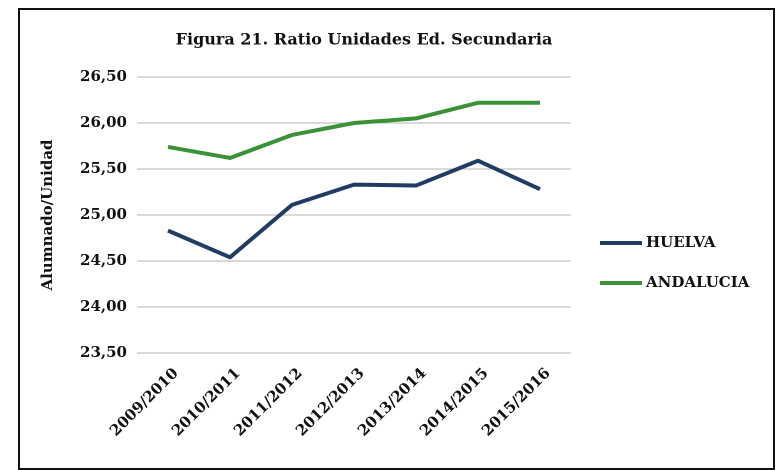 This screenshot has width=777, height=470. Describe the element at coordinates (103, 168) in the screenshot. I see `y-tick-label: 25,50` at that location.